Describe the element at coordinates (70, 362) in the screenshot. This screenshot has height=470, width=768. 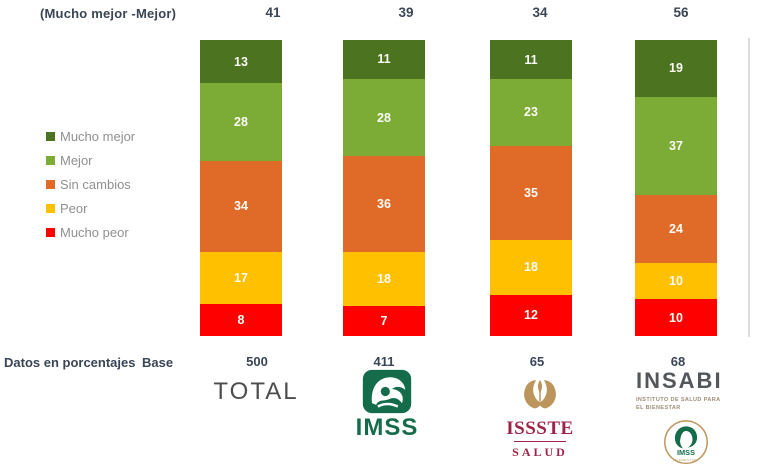
I see `percent-note: Datos en porcentajes` at that location.